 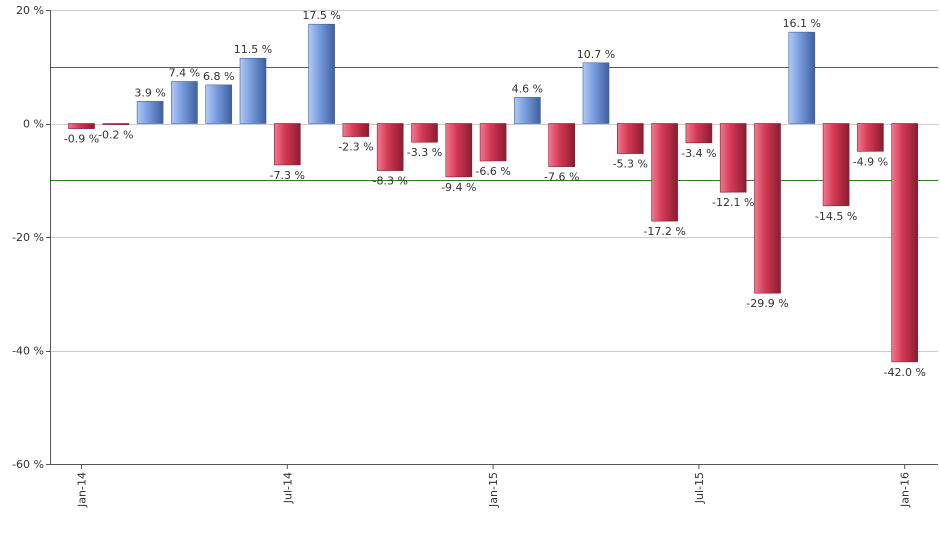 I want to click on data-label-May-15: -5.3 %, so click(x=630, y=164).